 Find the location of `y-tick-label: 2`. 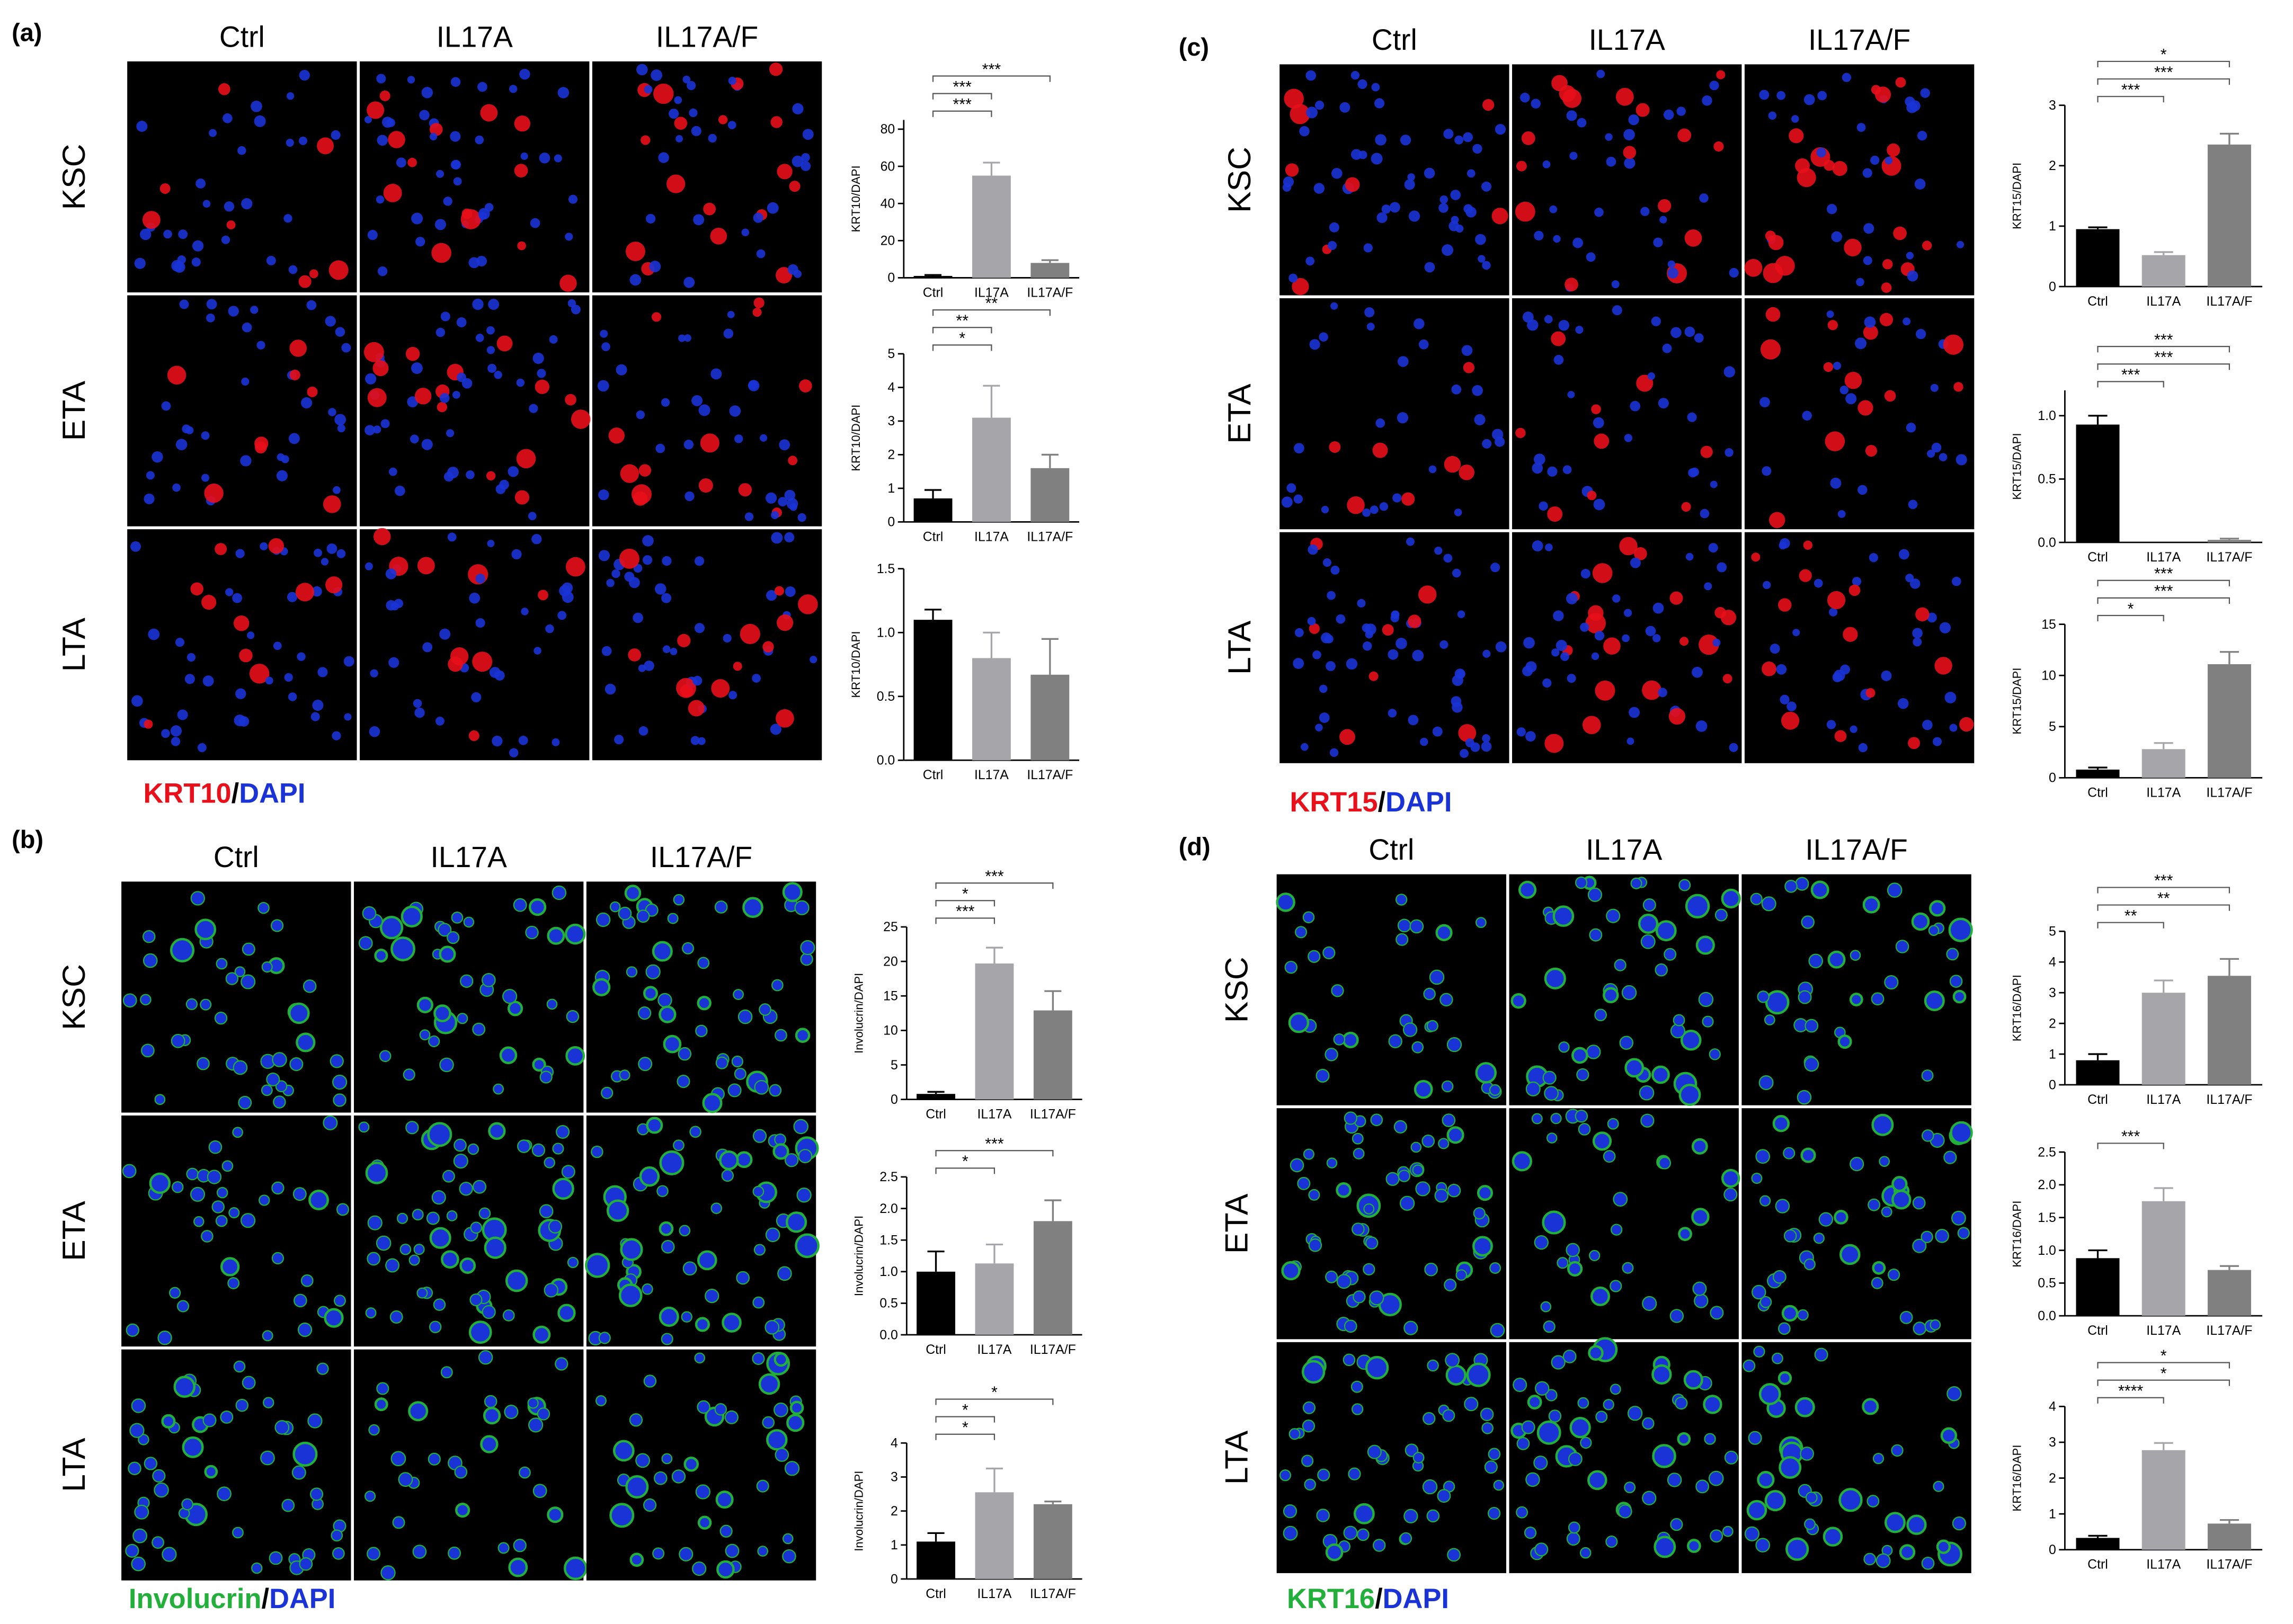

y-tick-label: 2 is located at coordinates (2052, 166).